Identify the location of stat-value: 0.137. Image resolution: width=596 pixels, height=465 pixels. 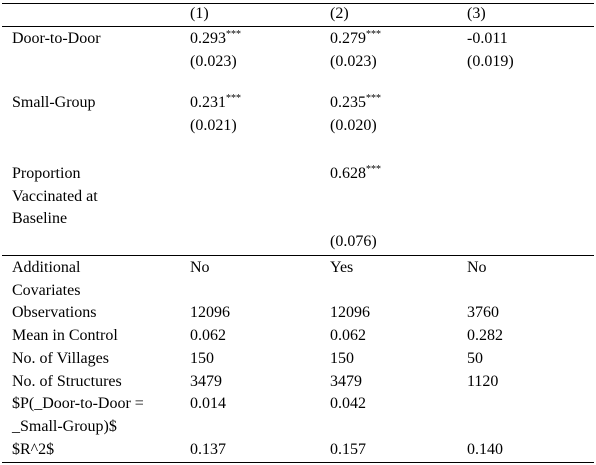
(208, 449).